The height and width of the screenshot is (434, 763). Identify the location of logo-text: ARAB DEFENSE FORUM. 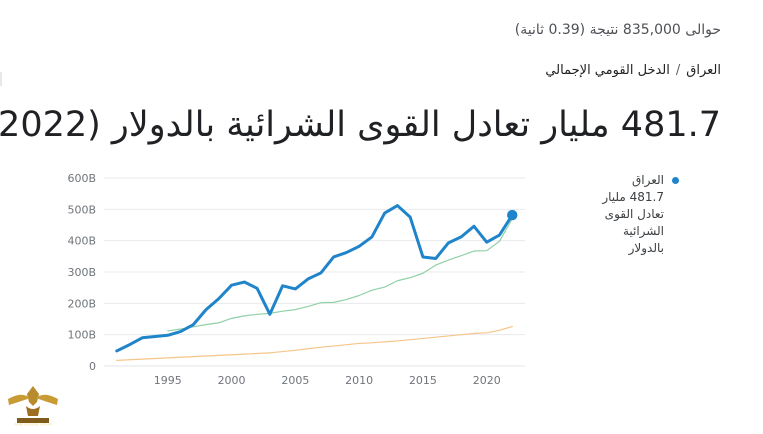
(32, 425).